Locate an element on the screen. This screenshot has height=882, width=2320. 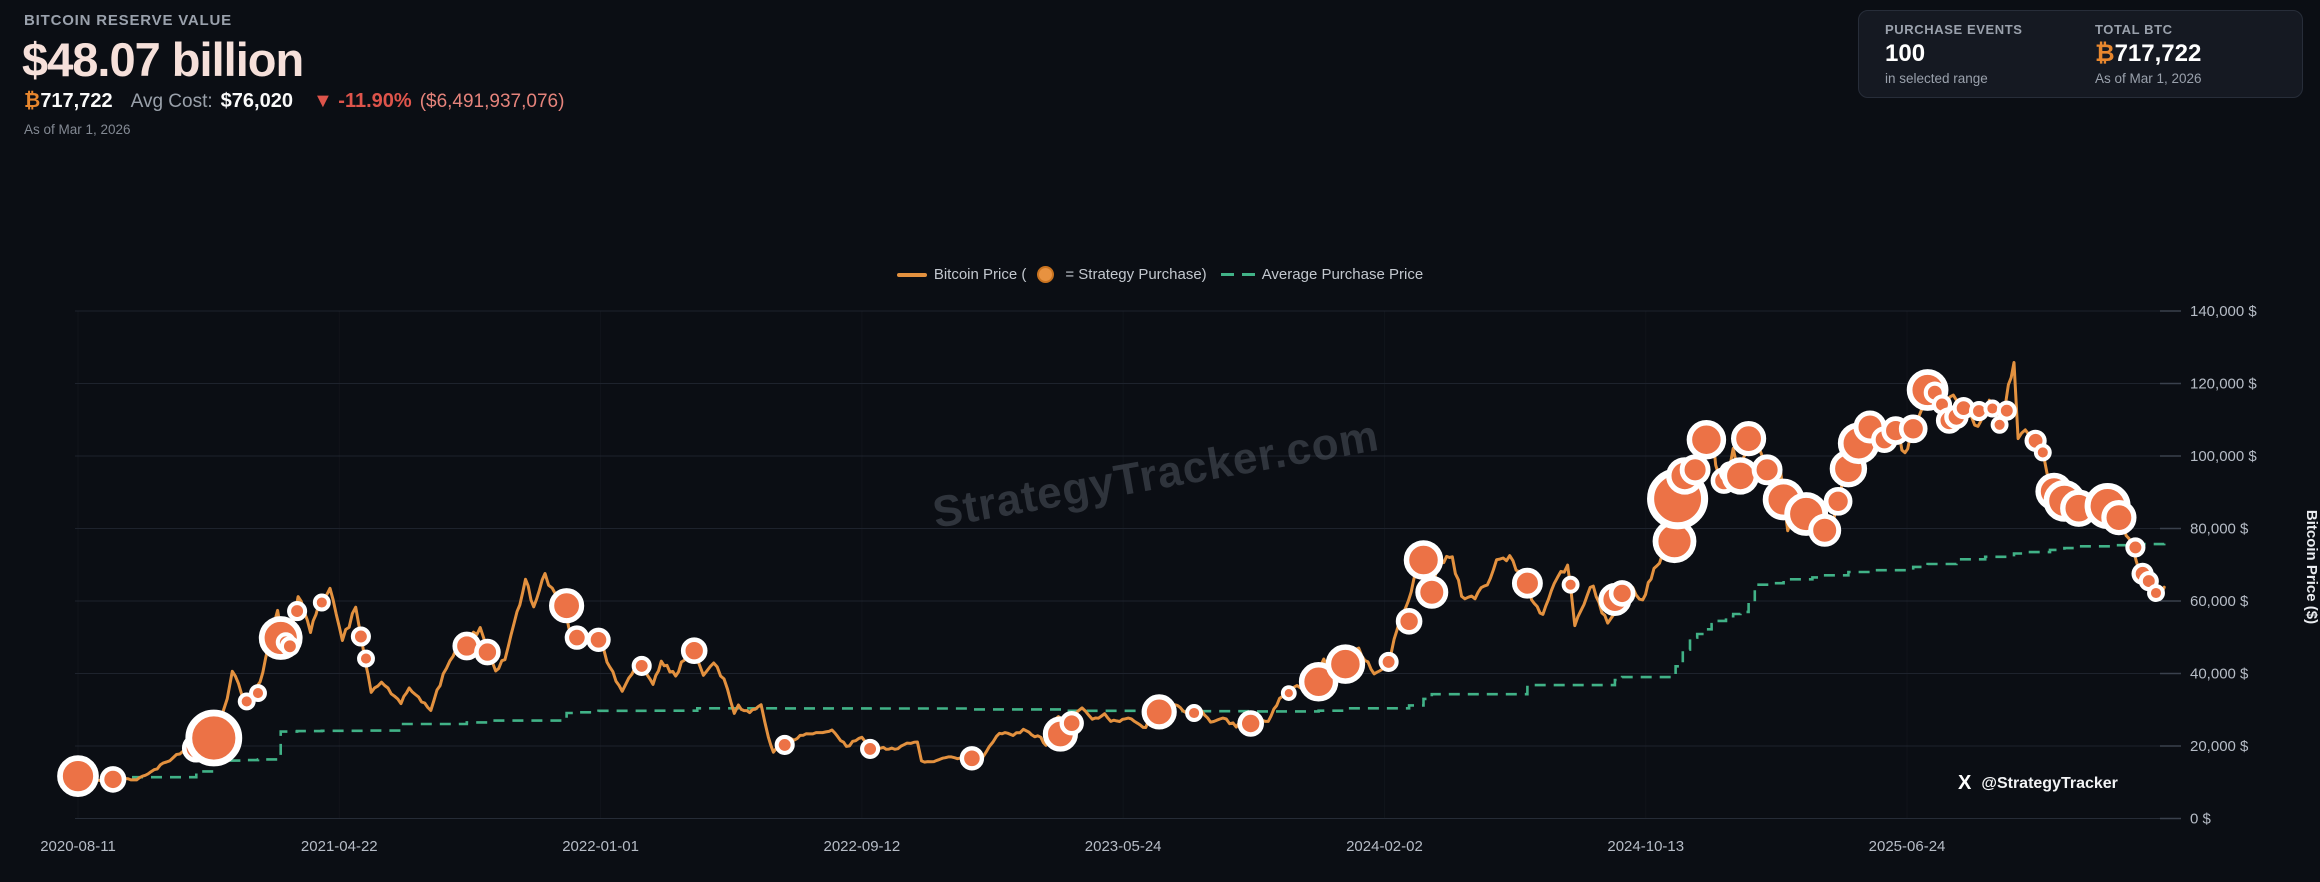
svg-text: 2022-09-12 is located at coordinates (862, 846).